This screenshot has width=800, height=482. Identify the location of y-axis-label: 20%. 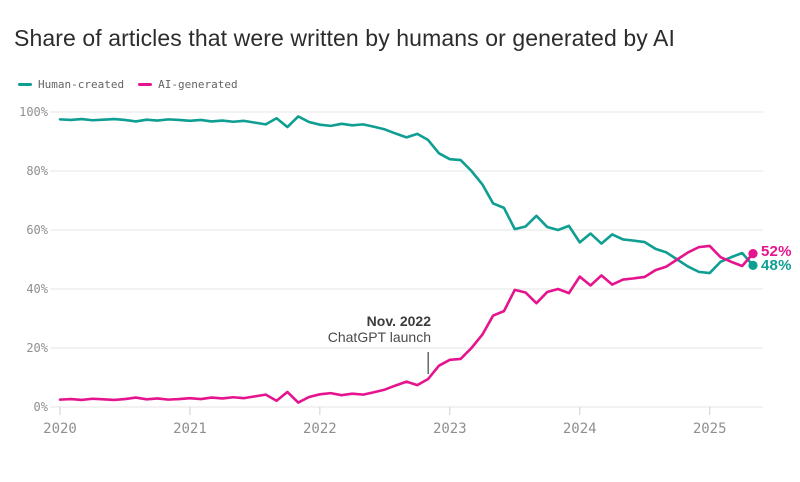
(37, 348).